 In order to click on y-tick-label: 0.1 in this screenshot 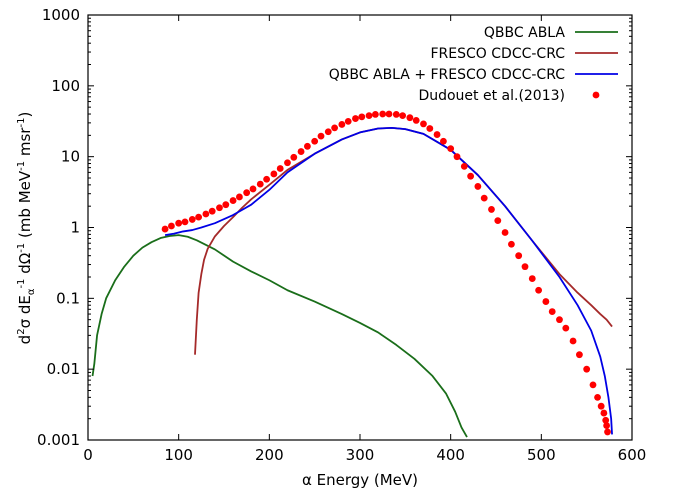, I will do `click(68, 298)`.